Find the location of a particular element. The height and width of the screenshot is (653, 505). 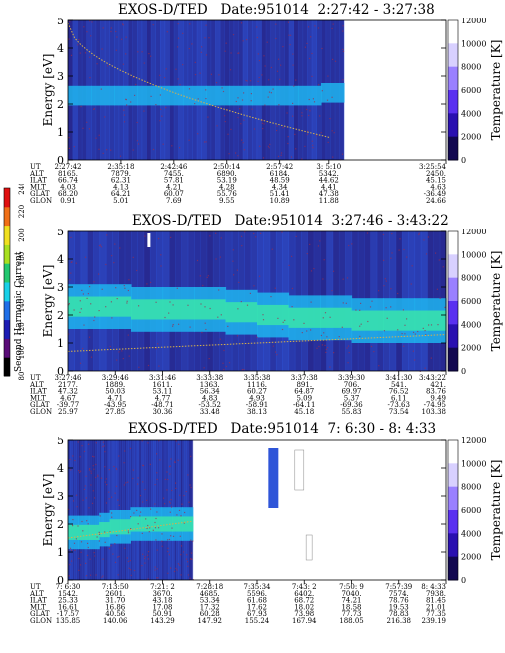

temperature-tick-label: 10000 is located at coordinates (473, 43).